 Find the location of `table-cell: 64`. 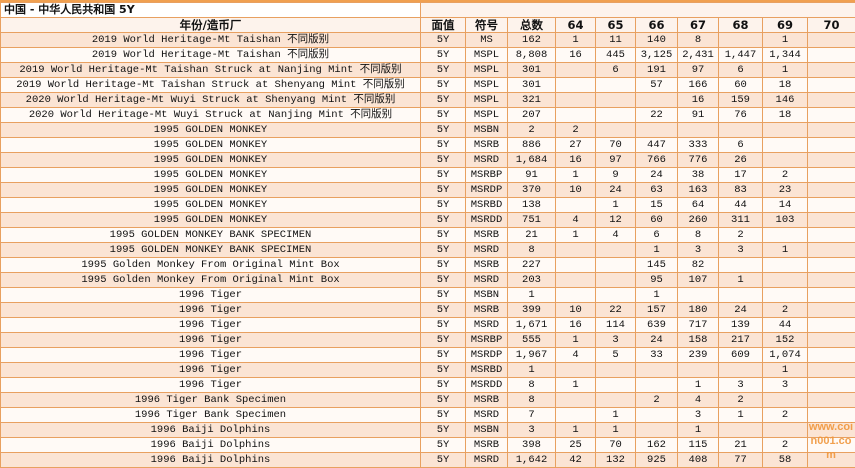

table-cell: 64 is located at coordinates (698, 205).